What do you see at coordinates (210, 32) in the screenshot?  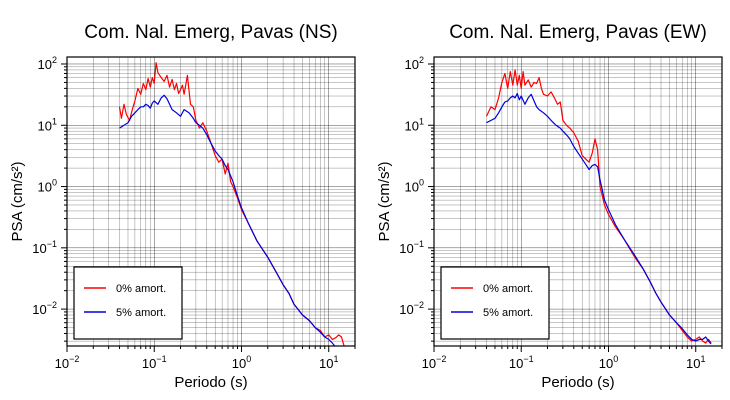 I see `chart-title: Com. Nal. Emerg, Pavas (NS)` at bounding box center [210, 32].